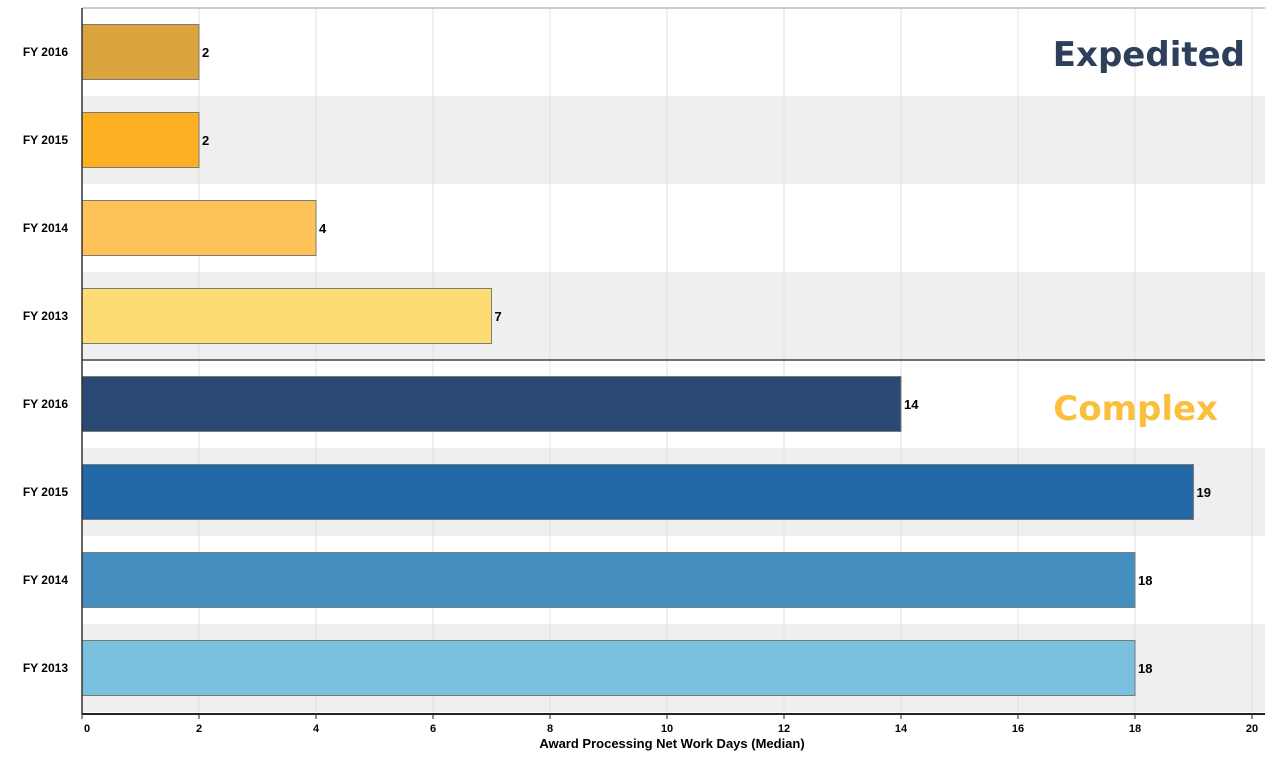  I want to click on x-tick-label: 8, so click(550, 729).